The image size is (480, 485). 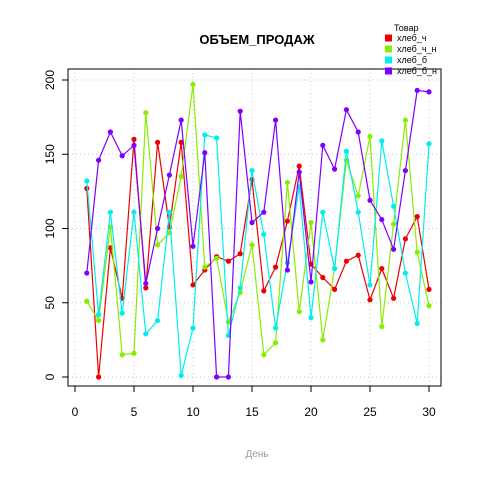 What do you see at coordinates (252, 412) in the screenshot?
I see `x-tick-label: 15` at bounding box center [252, 412].